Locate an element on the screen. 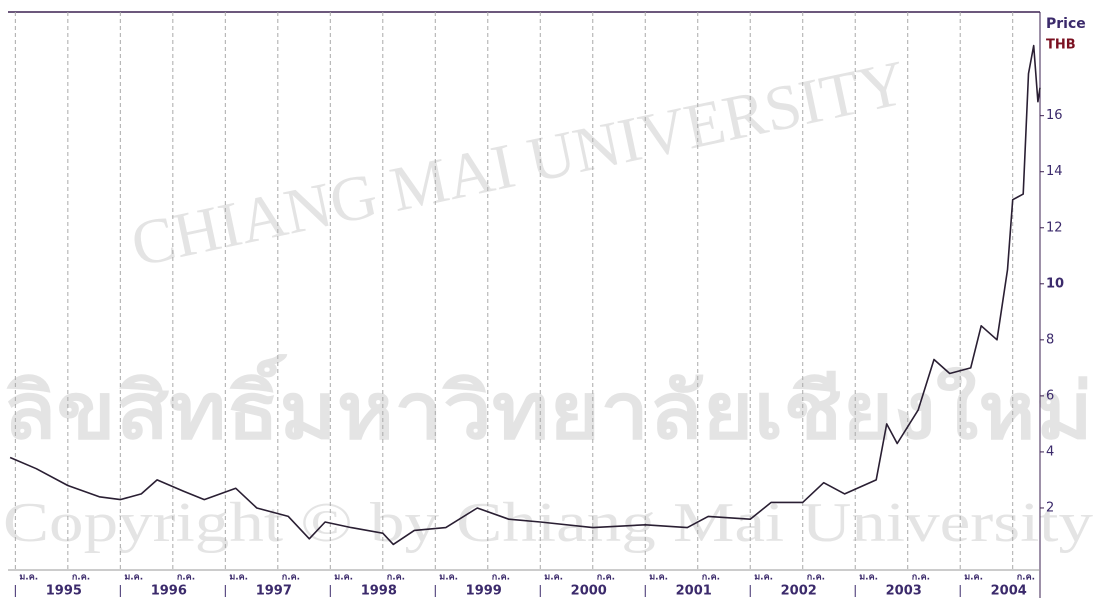 The image size is (1097, 600). axis-unit: THB is located at coordinates (1061, 45).